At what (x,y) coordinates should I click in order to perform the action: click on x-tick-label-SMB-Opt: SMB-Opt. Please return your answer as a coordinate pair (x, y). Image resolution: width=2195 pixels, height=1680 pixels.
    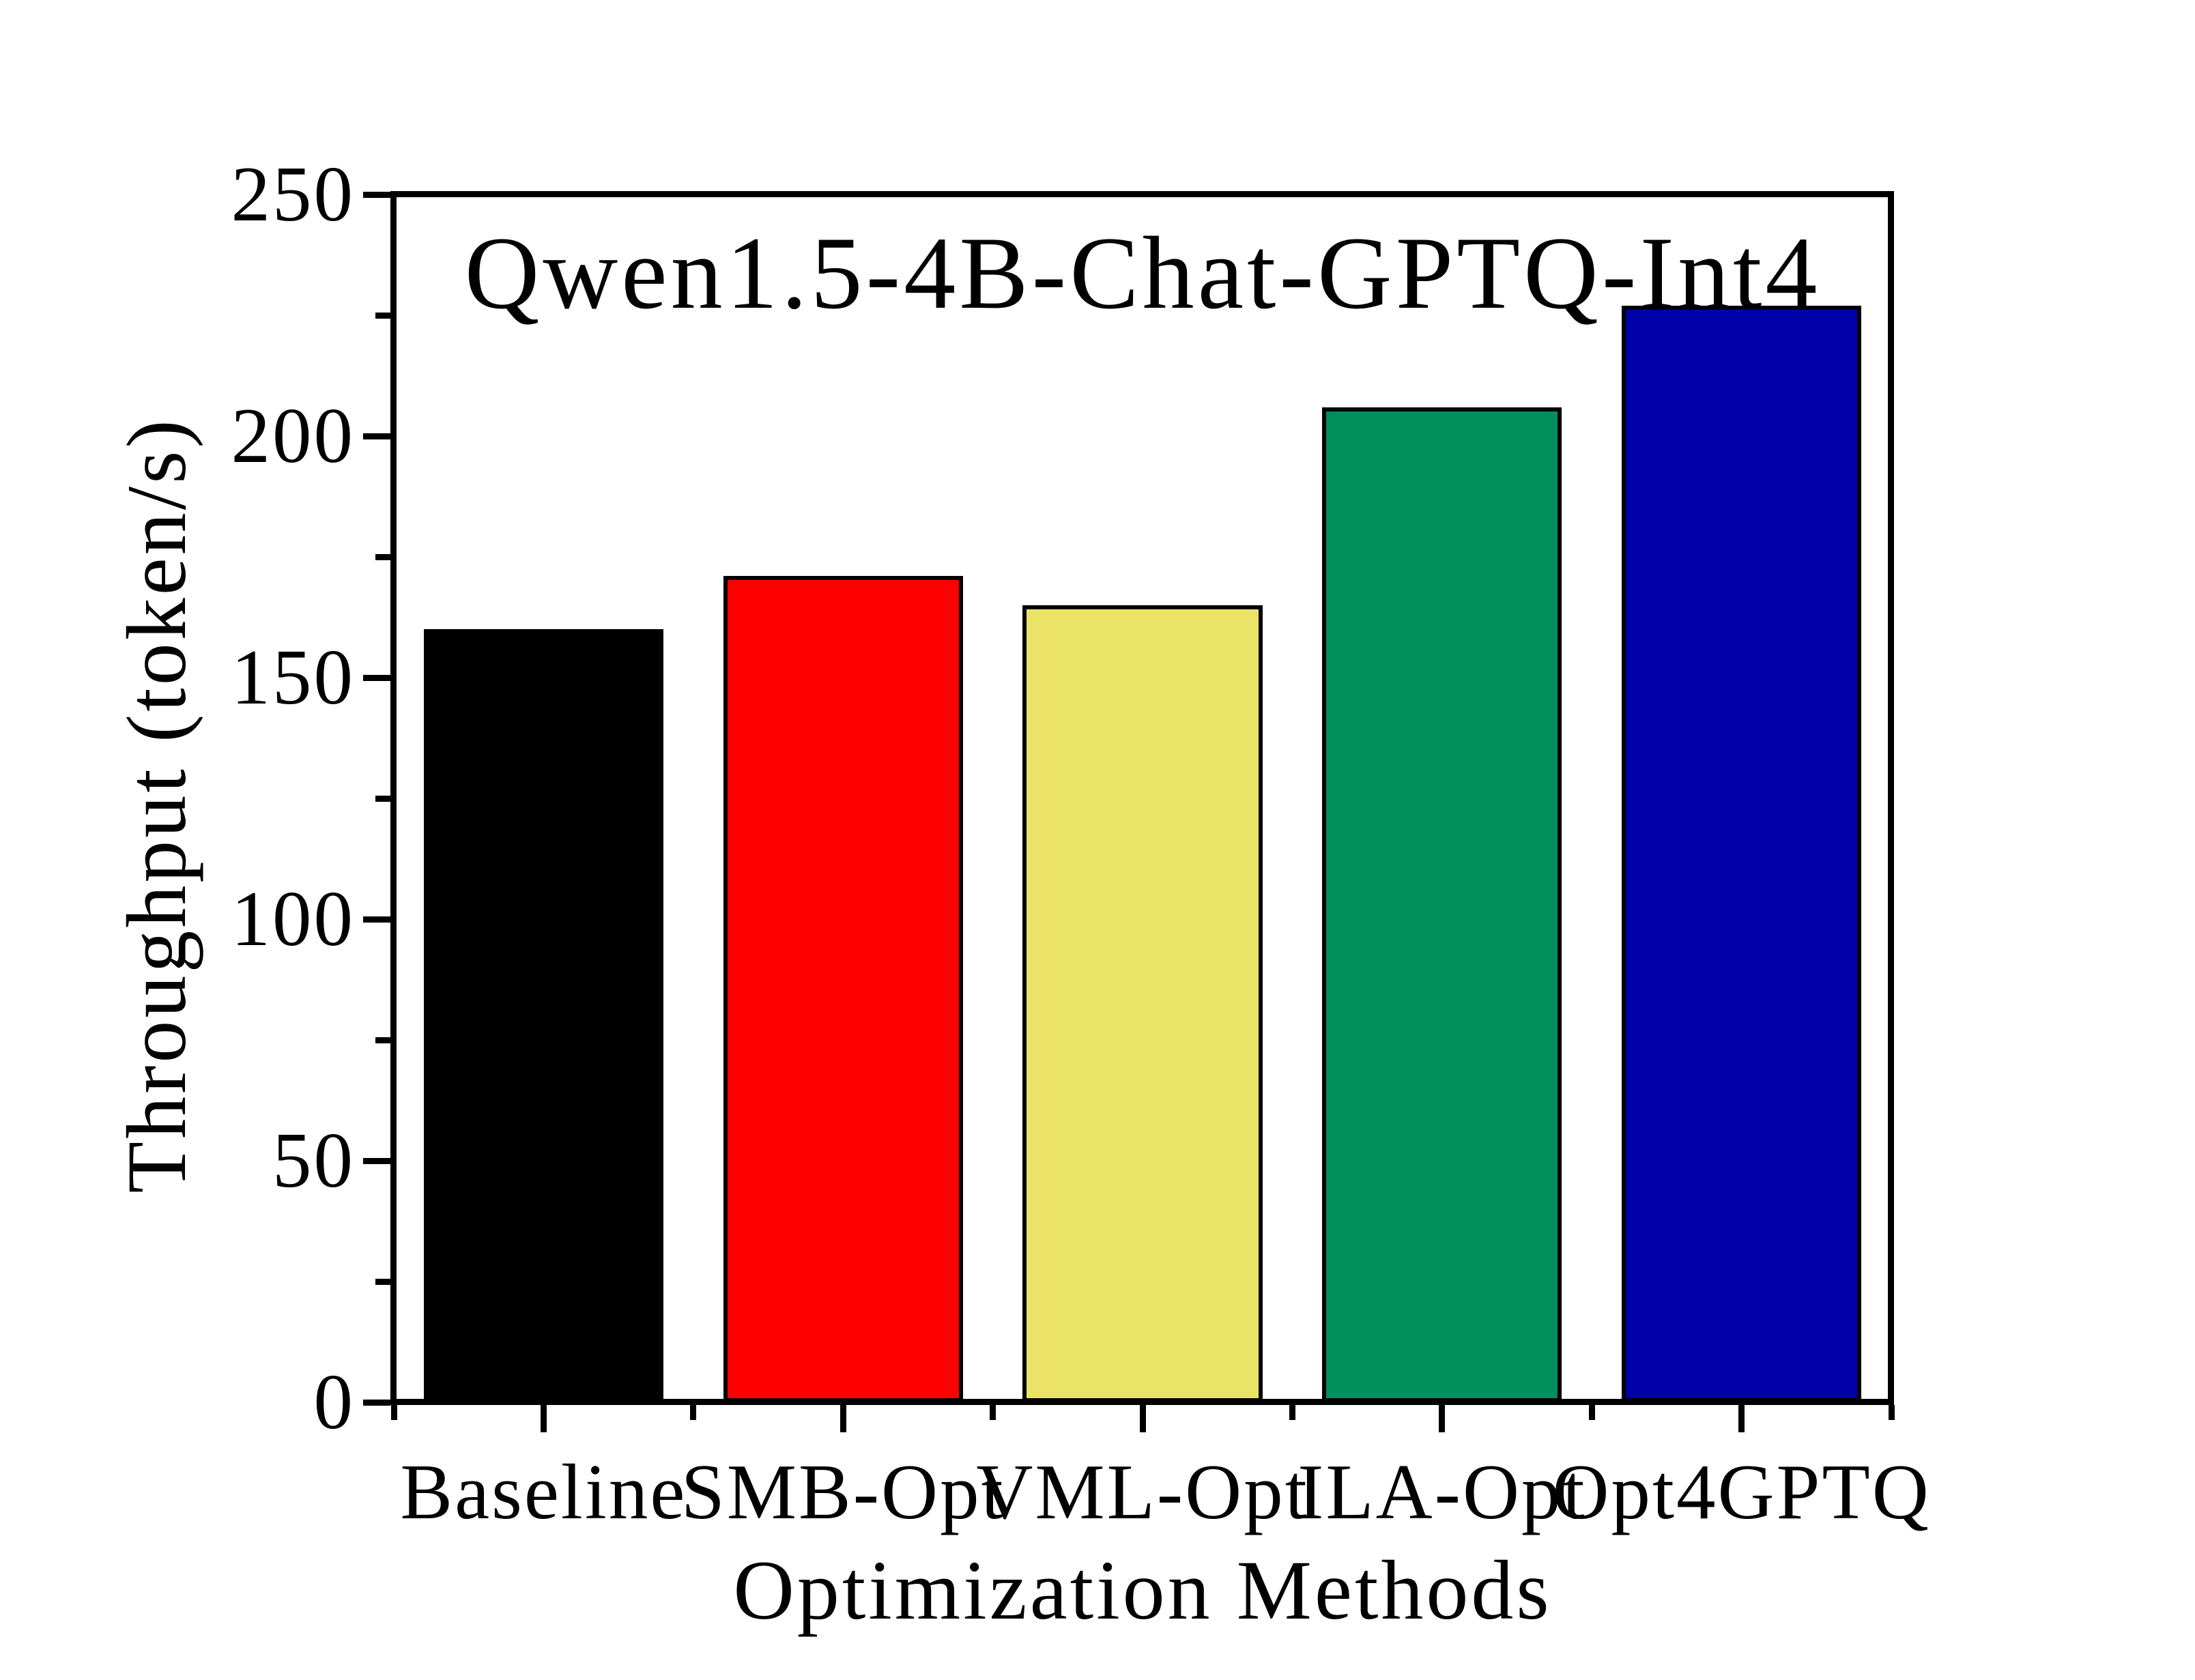
    Looking at the image, I should click on (843, 1492).